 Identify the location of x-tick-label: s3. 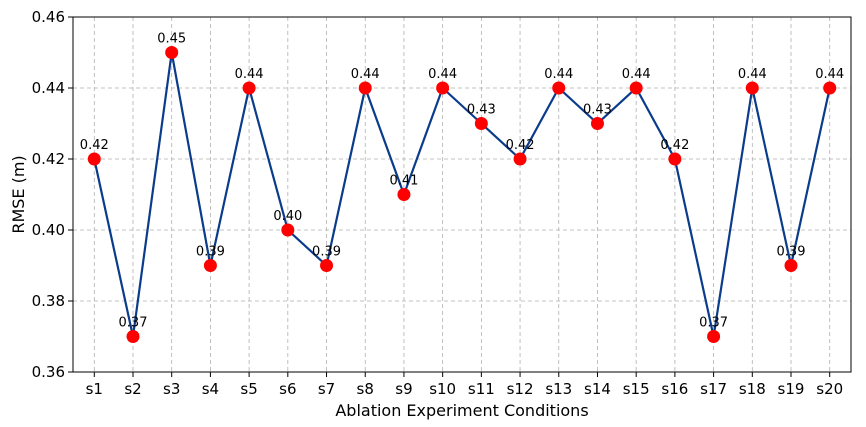
(171, 389).